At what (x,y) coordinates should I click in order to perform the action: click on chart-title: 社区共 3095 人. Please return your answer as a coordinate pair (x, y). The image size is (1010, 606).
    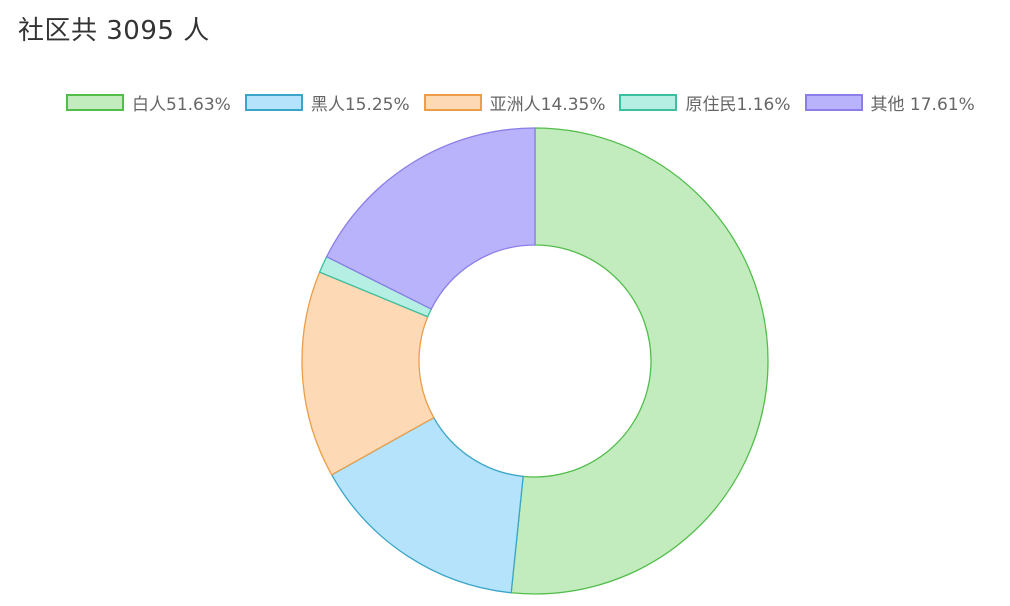
    Looking at the image, I should click on (114, 31).